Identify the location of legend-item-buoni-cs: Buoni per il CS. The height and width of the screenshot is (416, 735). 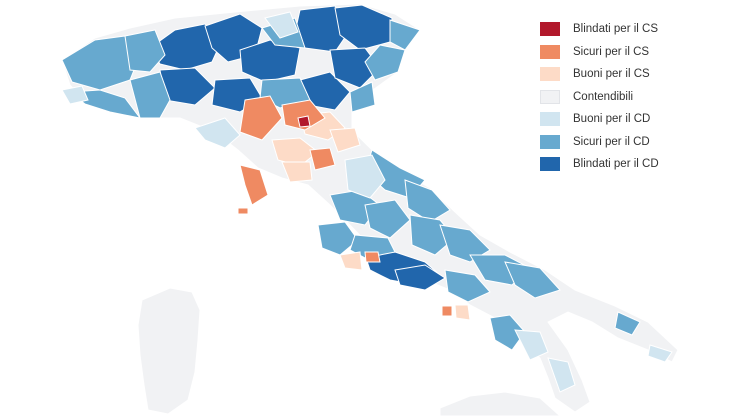
(635, 74).